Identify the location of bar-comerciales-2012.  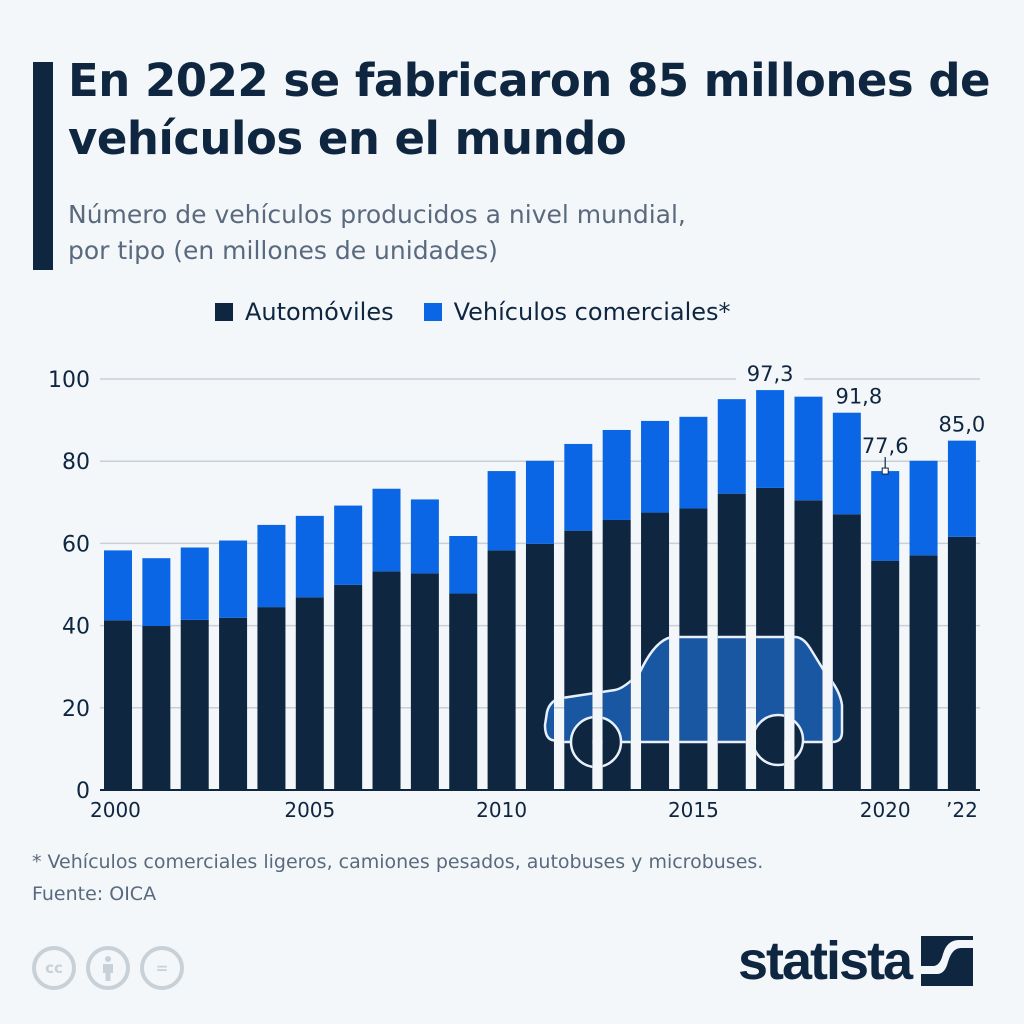
(578, 487).